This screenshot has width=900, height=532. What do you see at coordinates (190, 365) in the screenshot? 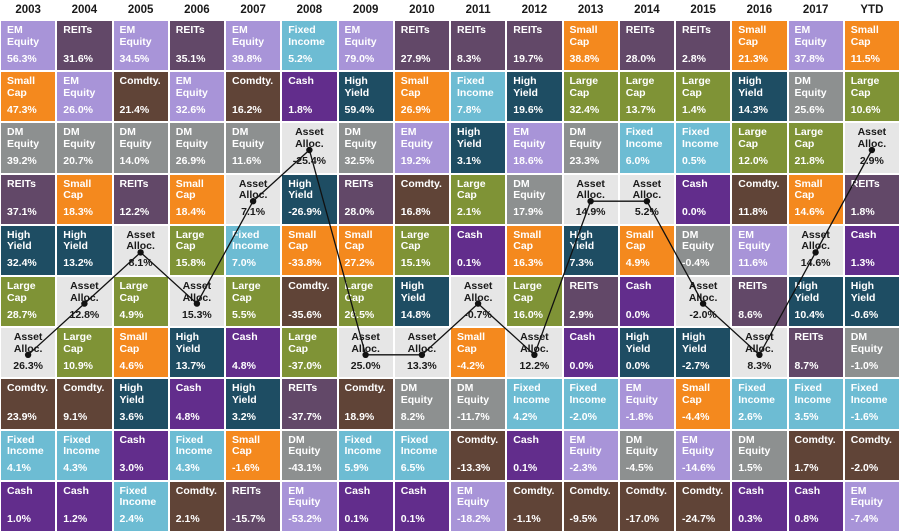
I see `asset-return: 13.7%` at bounding box center [190, 365].